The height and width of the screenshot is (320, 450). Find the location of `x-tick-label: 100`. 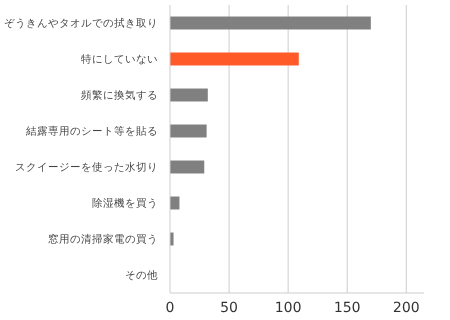

x-tick-label: 100 is located at coordinates (288, 308).